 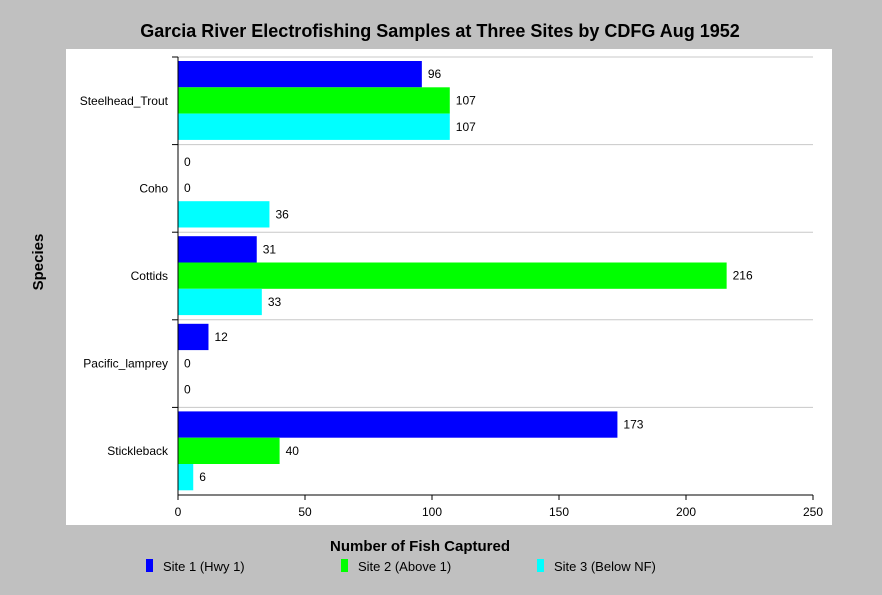 I want to click on x-tick-label: 200, so click(x=686, y=512).